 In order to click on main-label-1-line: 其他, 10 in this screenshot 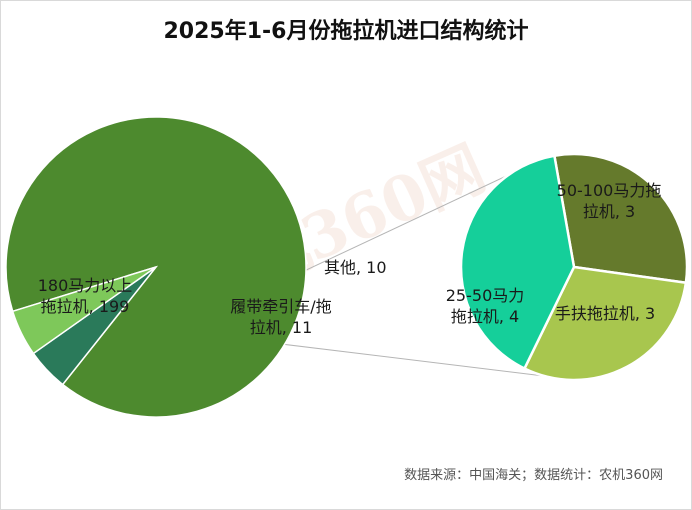, I will do `click(355, 267)`.